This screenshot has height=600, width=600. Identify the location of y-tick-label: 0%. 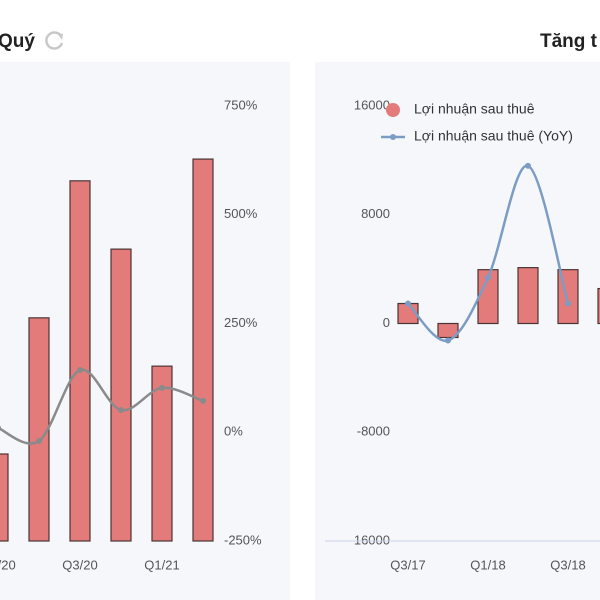
(233, 431).